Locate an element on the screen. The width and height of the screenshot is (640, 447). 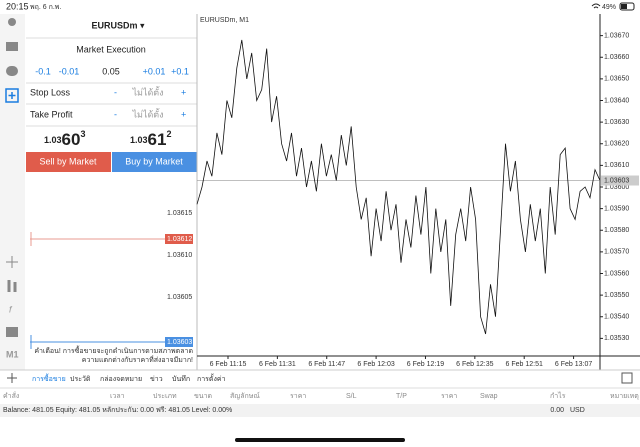
y-tick-label: 1.03590 is located at coordinates (616, 208).